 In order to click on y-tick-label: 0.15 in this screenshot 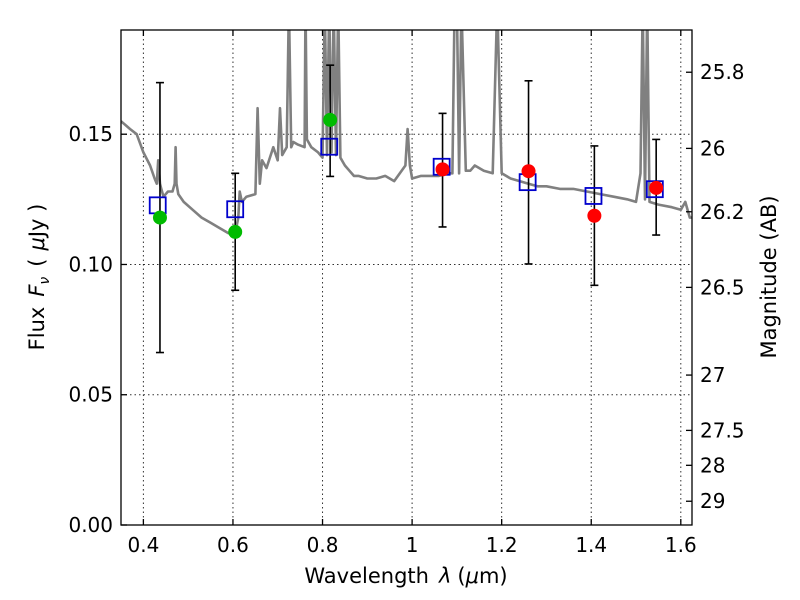, I will do `click(90, 134)`.